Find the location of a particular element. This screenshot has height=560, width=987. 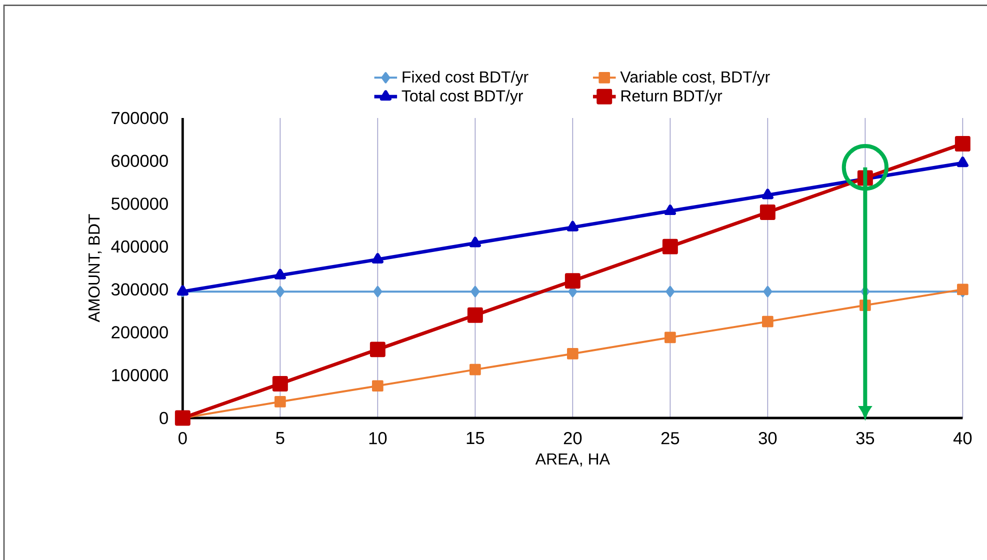

x-tick-label: 5 is located at coordinates (280, 438).